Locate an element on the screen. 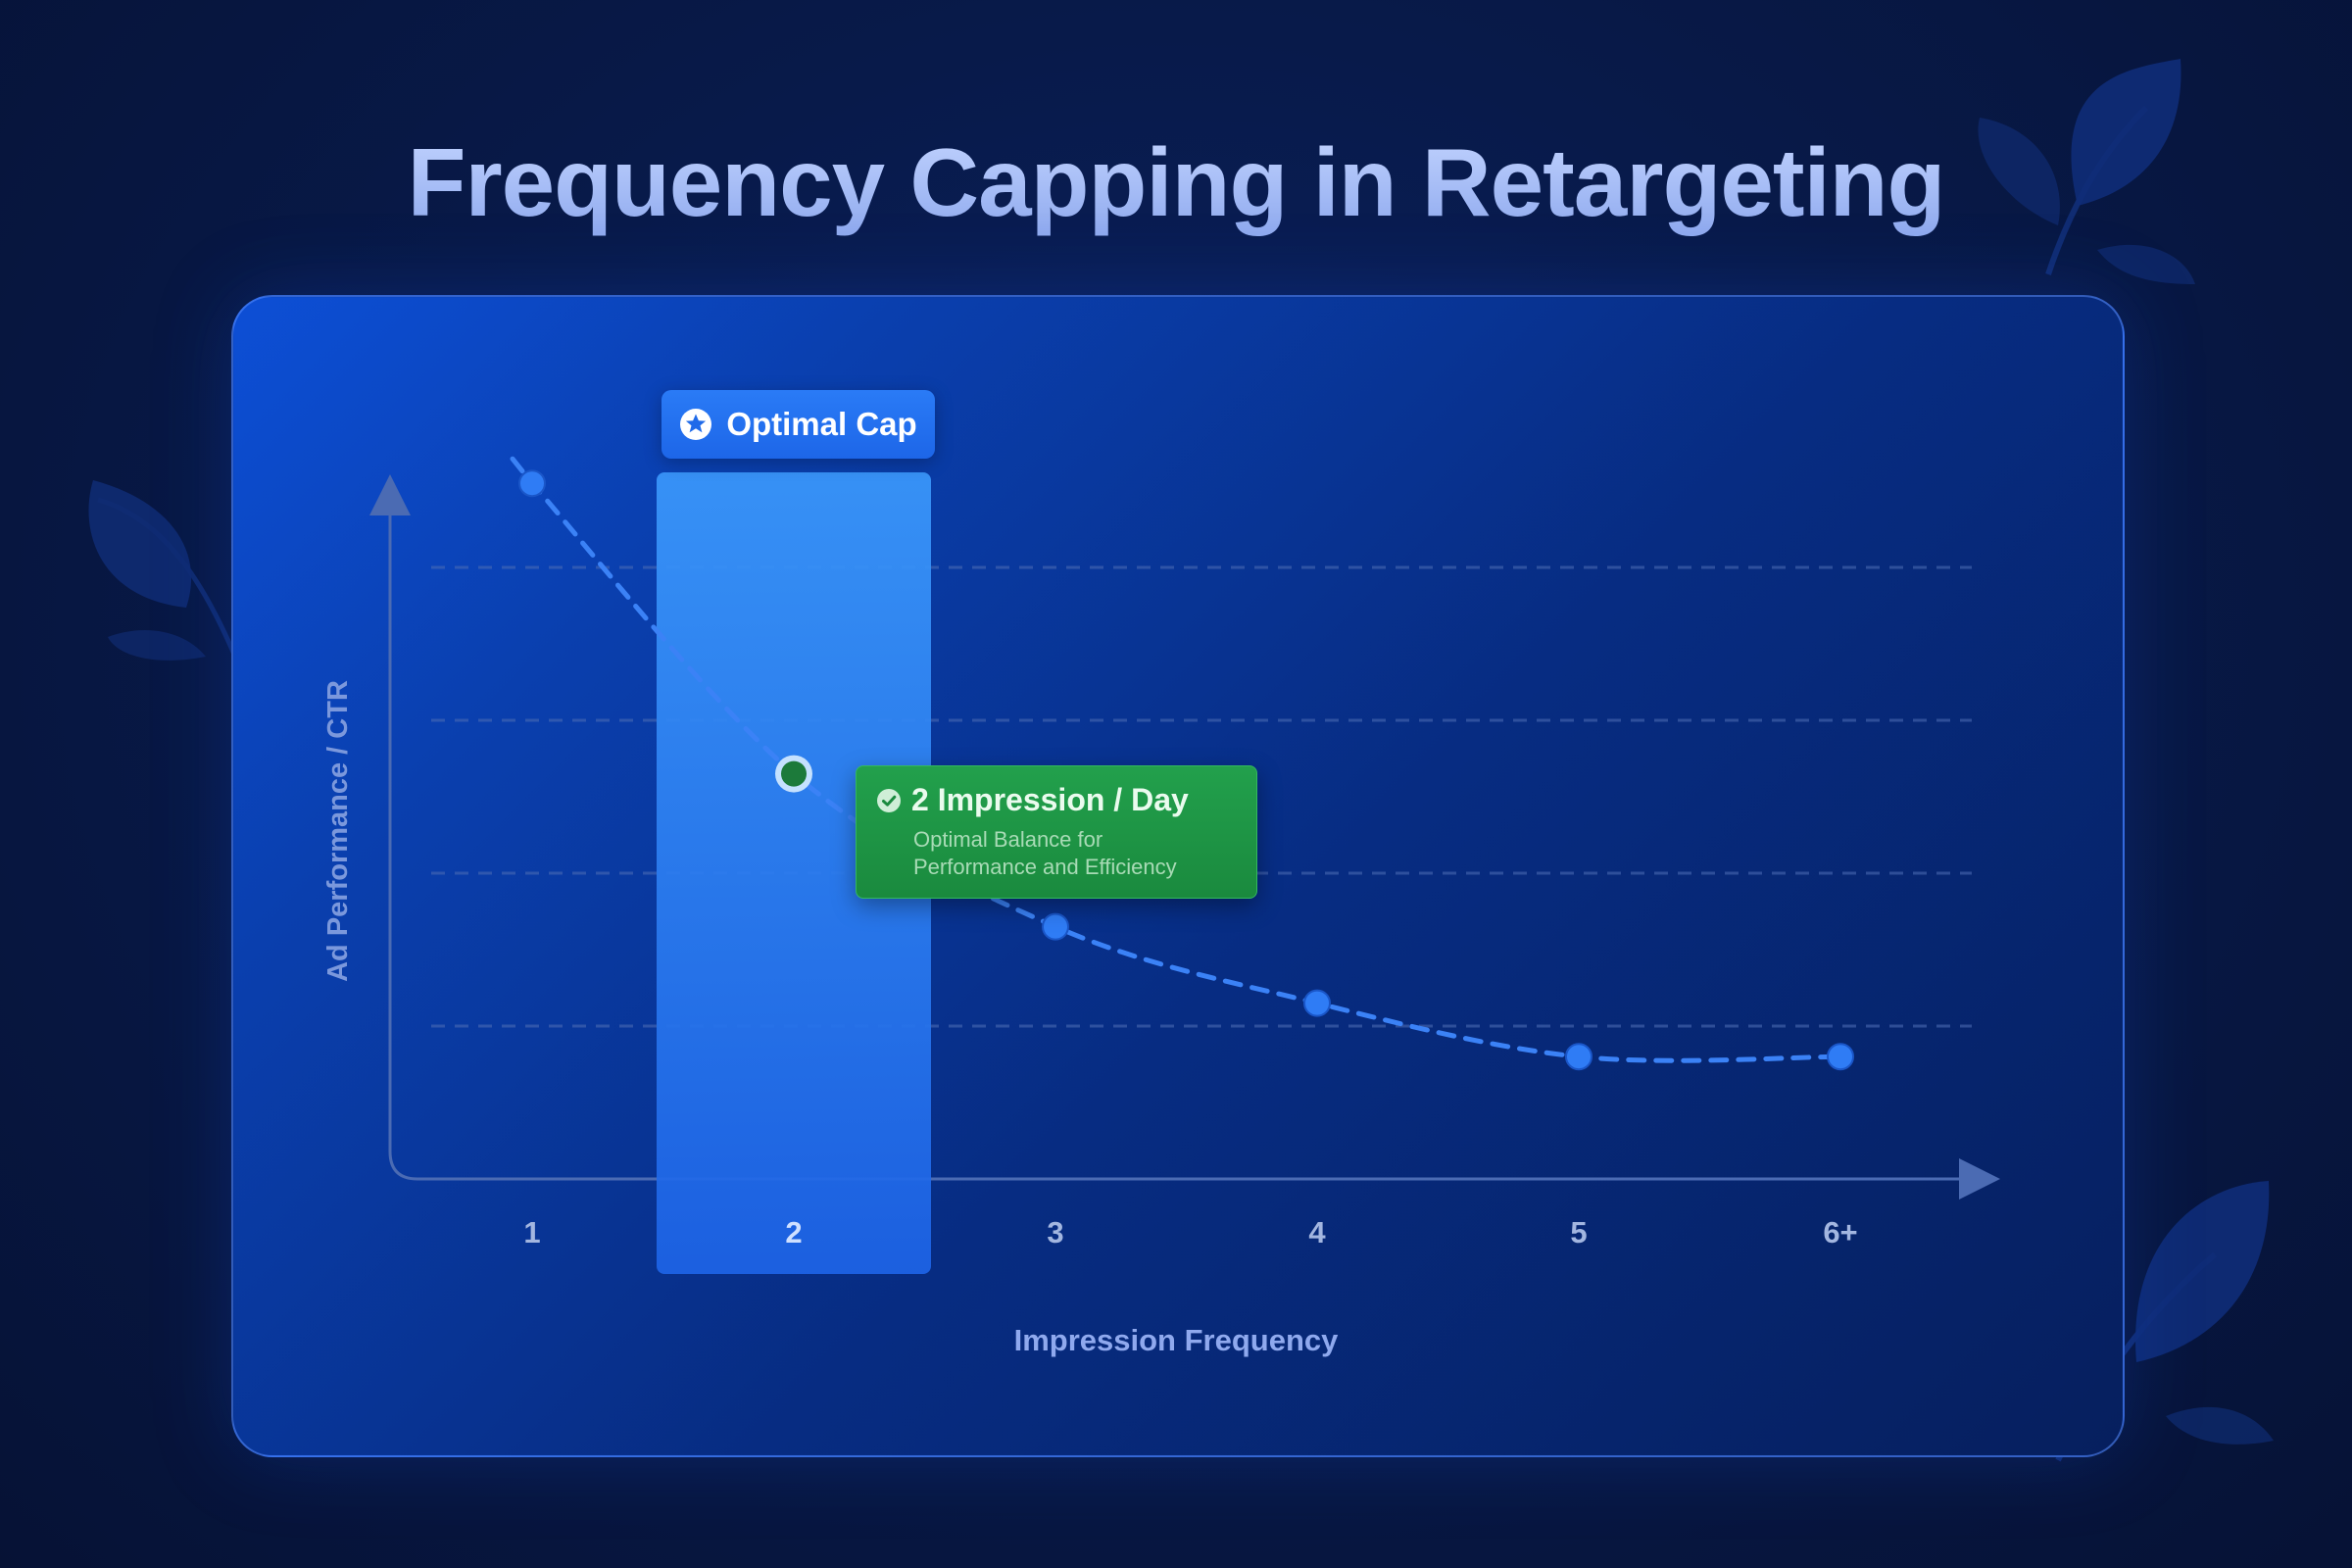 The width and height of the screenshot is (2352, 1568). optimal-cap-band is located at coordinates (794, 873).